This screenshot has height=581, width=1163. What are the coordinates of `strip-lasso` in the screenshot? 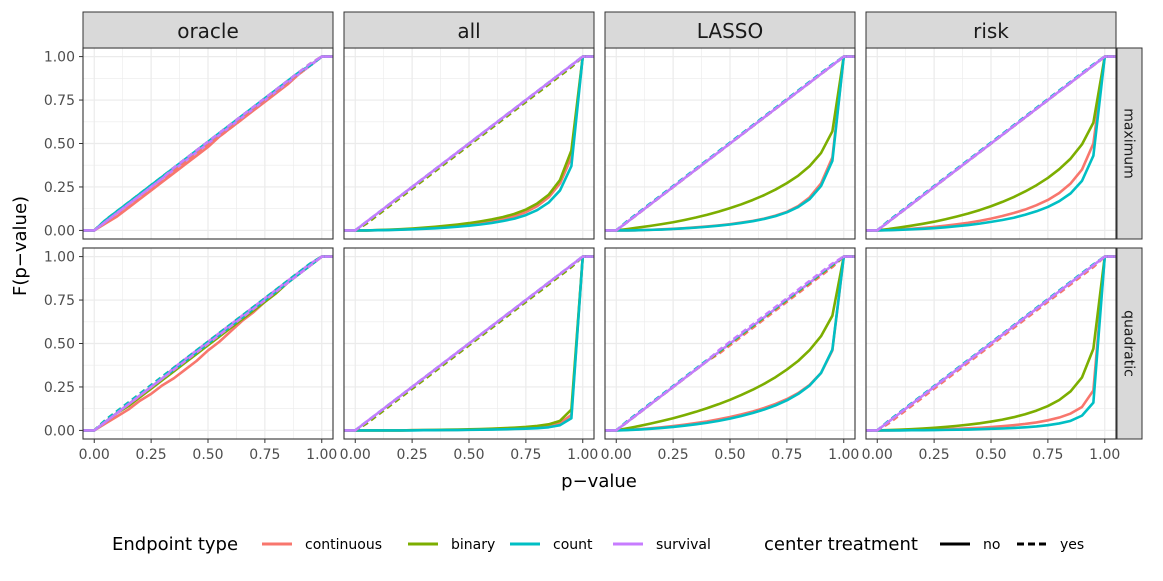 It's located at (730, 30).